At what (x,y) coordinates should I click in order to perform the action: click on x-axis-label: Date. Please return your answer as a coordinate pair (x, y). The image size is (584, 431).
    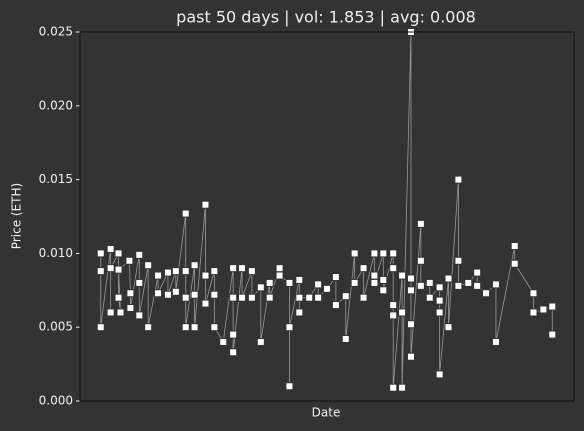
    Looking at the image, I should click on (326, 413).